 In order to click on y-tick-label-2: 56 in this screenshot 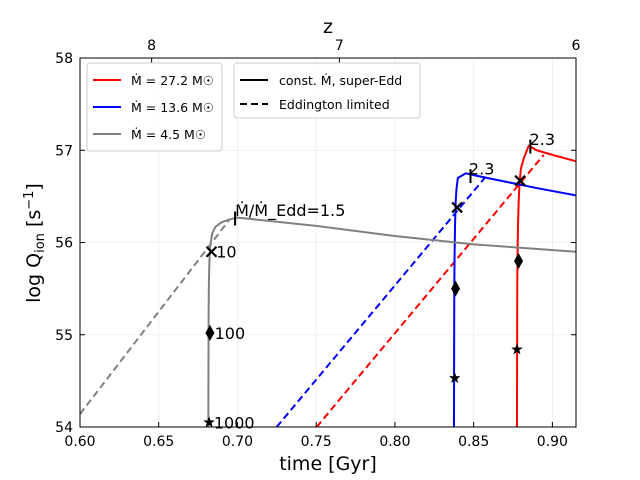, I will do `click(64, 244)`.